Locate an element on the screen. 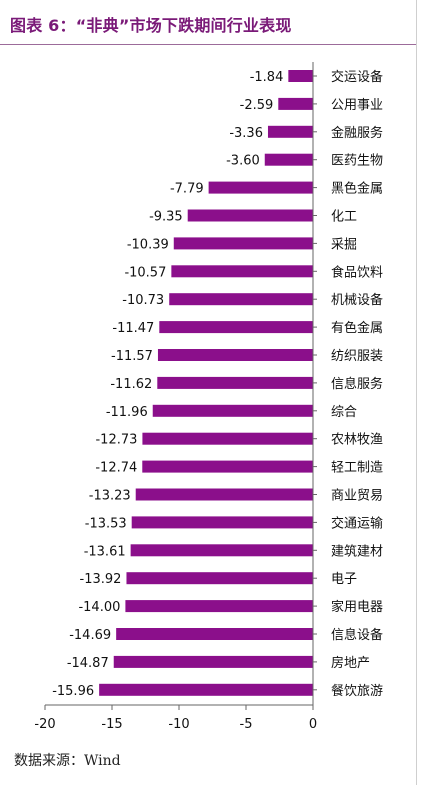 Image resolution: width=429 pixels, height=785 pixels. category-label-13: 综合 is located at coordinates (344, 412).